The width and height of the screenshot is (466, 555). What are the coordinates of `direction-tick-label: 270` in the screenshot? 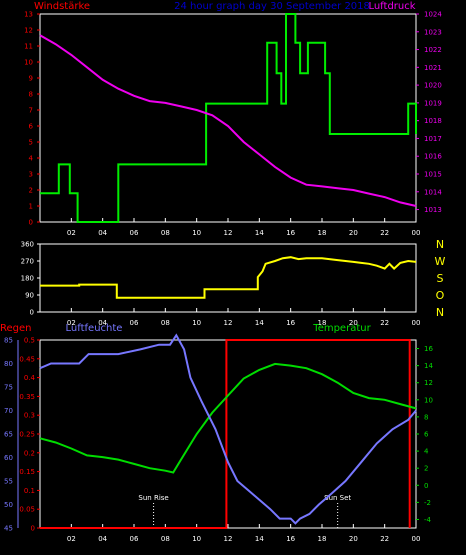 It's located at (27, 262).